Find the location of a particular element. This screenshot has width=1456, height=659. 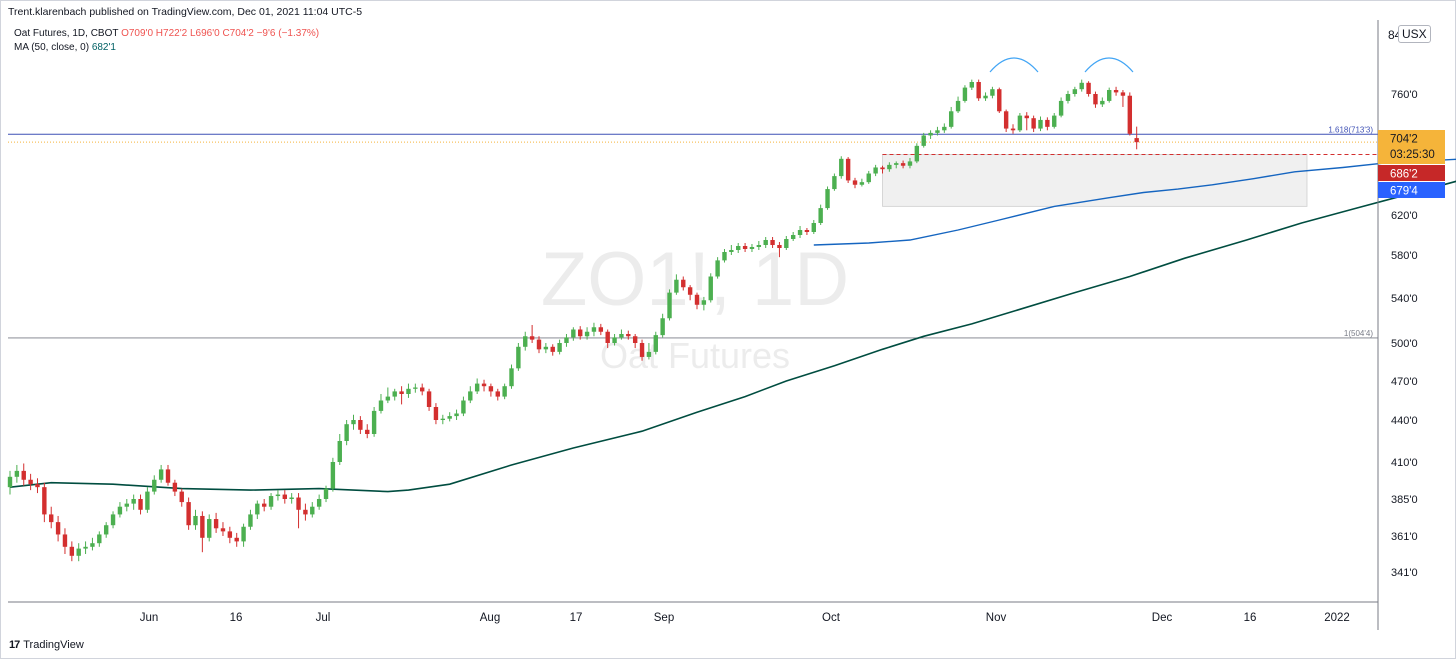

time-tick-label: Dec is located at coordinates (1162, 618).